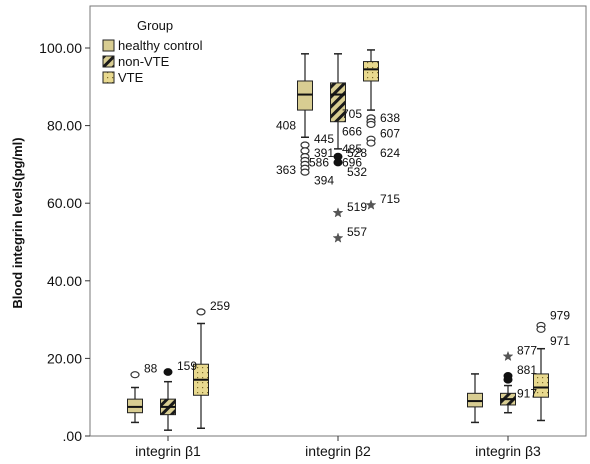 The image size is (590, 464). What do you see at coordinates (324, 181) in the screenshot?
I see `outlier-label: 394` at bounding box center [324, 181].